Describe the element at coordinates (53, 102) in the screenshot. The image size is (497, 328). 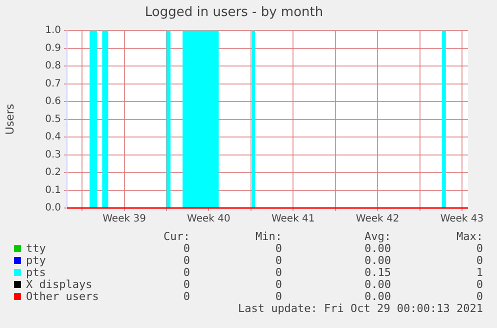
I see `y-tick-label: 0.6` at that location.